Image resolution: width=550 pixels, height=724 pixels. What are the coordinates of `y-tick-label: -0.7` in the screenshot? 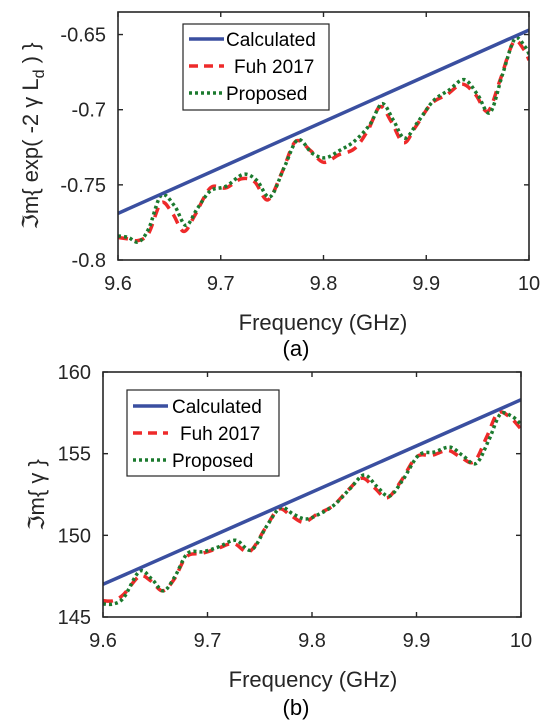 It's located at (89, 111).